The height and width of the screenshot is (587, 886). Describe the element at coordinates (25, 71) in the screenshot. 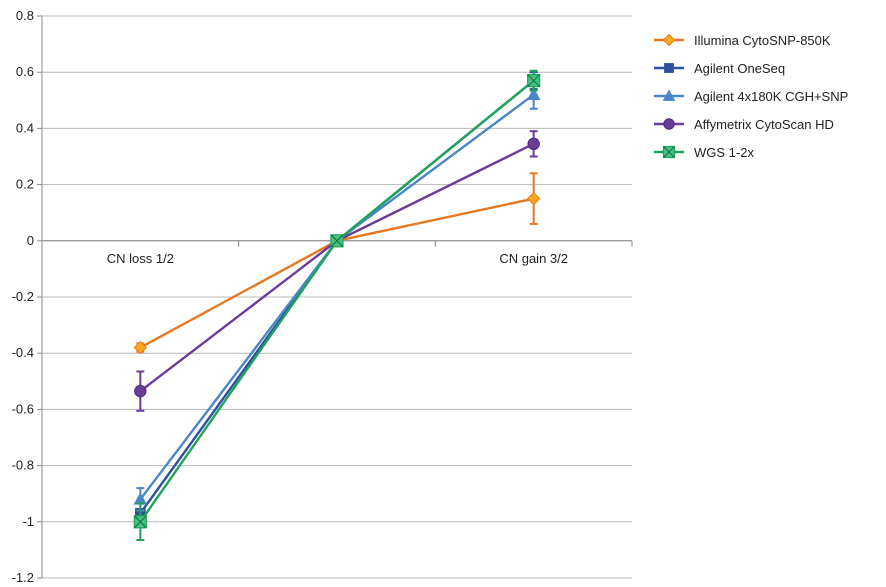

I see `y-tick-label: 0.6` at that location.